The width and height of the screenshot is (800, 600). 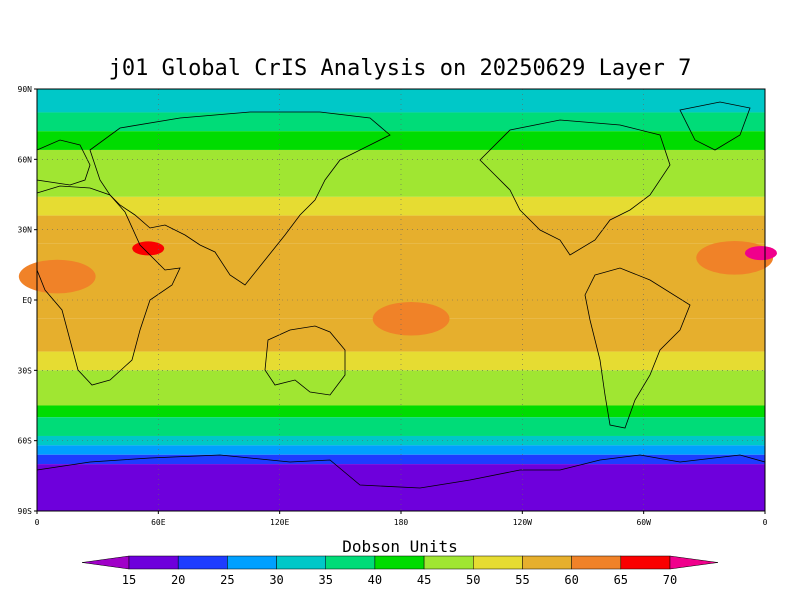 What do you see at coordinates (670, 580) in the screenshot?
I see `colorbar-tick-label-11: 70` at bounding box center [670, 580].